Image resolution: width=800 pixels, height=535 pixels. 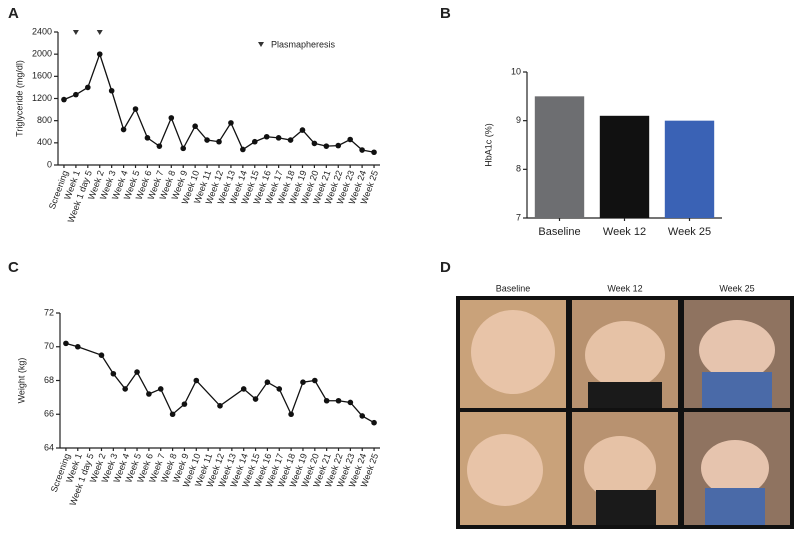 I want to click on y-tick-label: 66, so click(x=49, y=414).